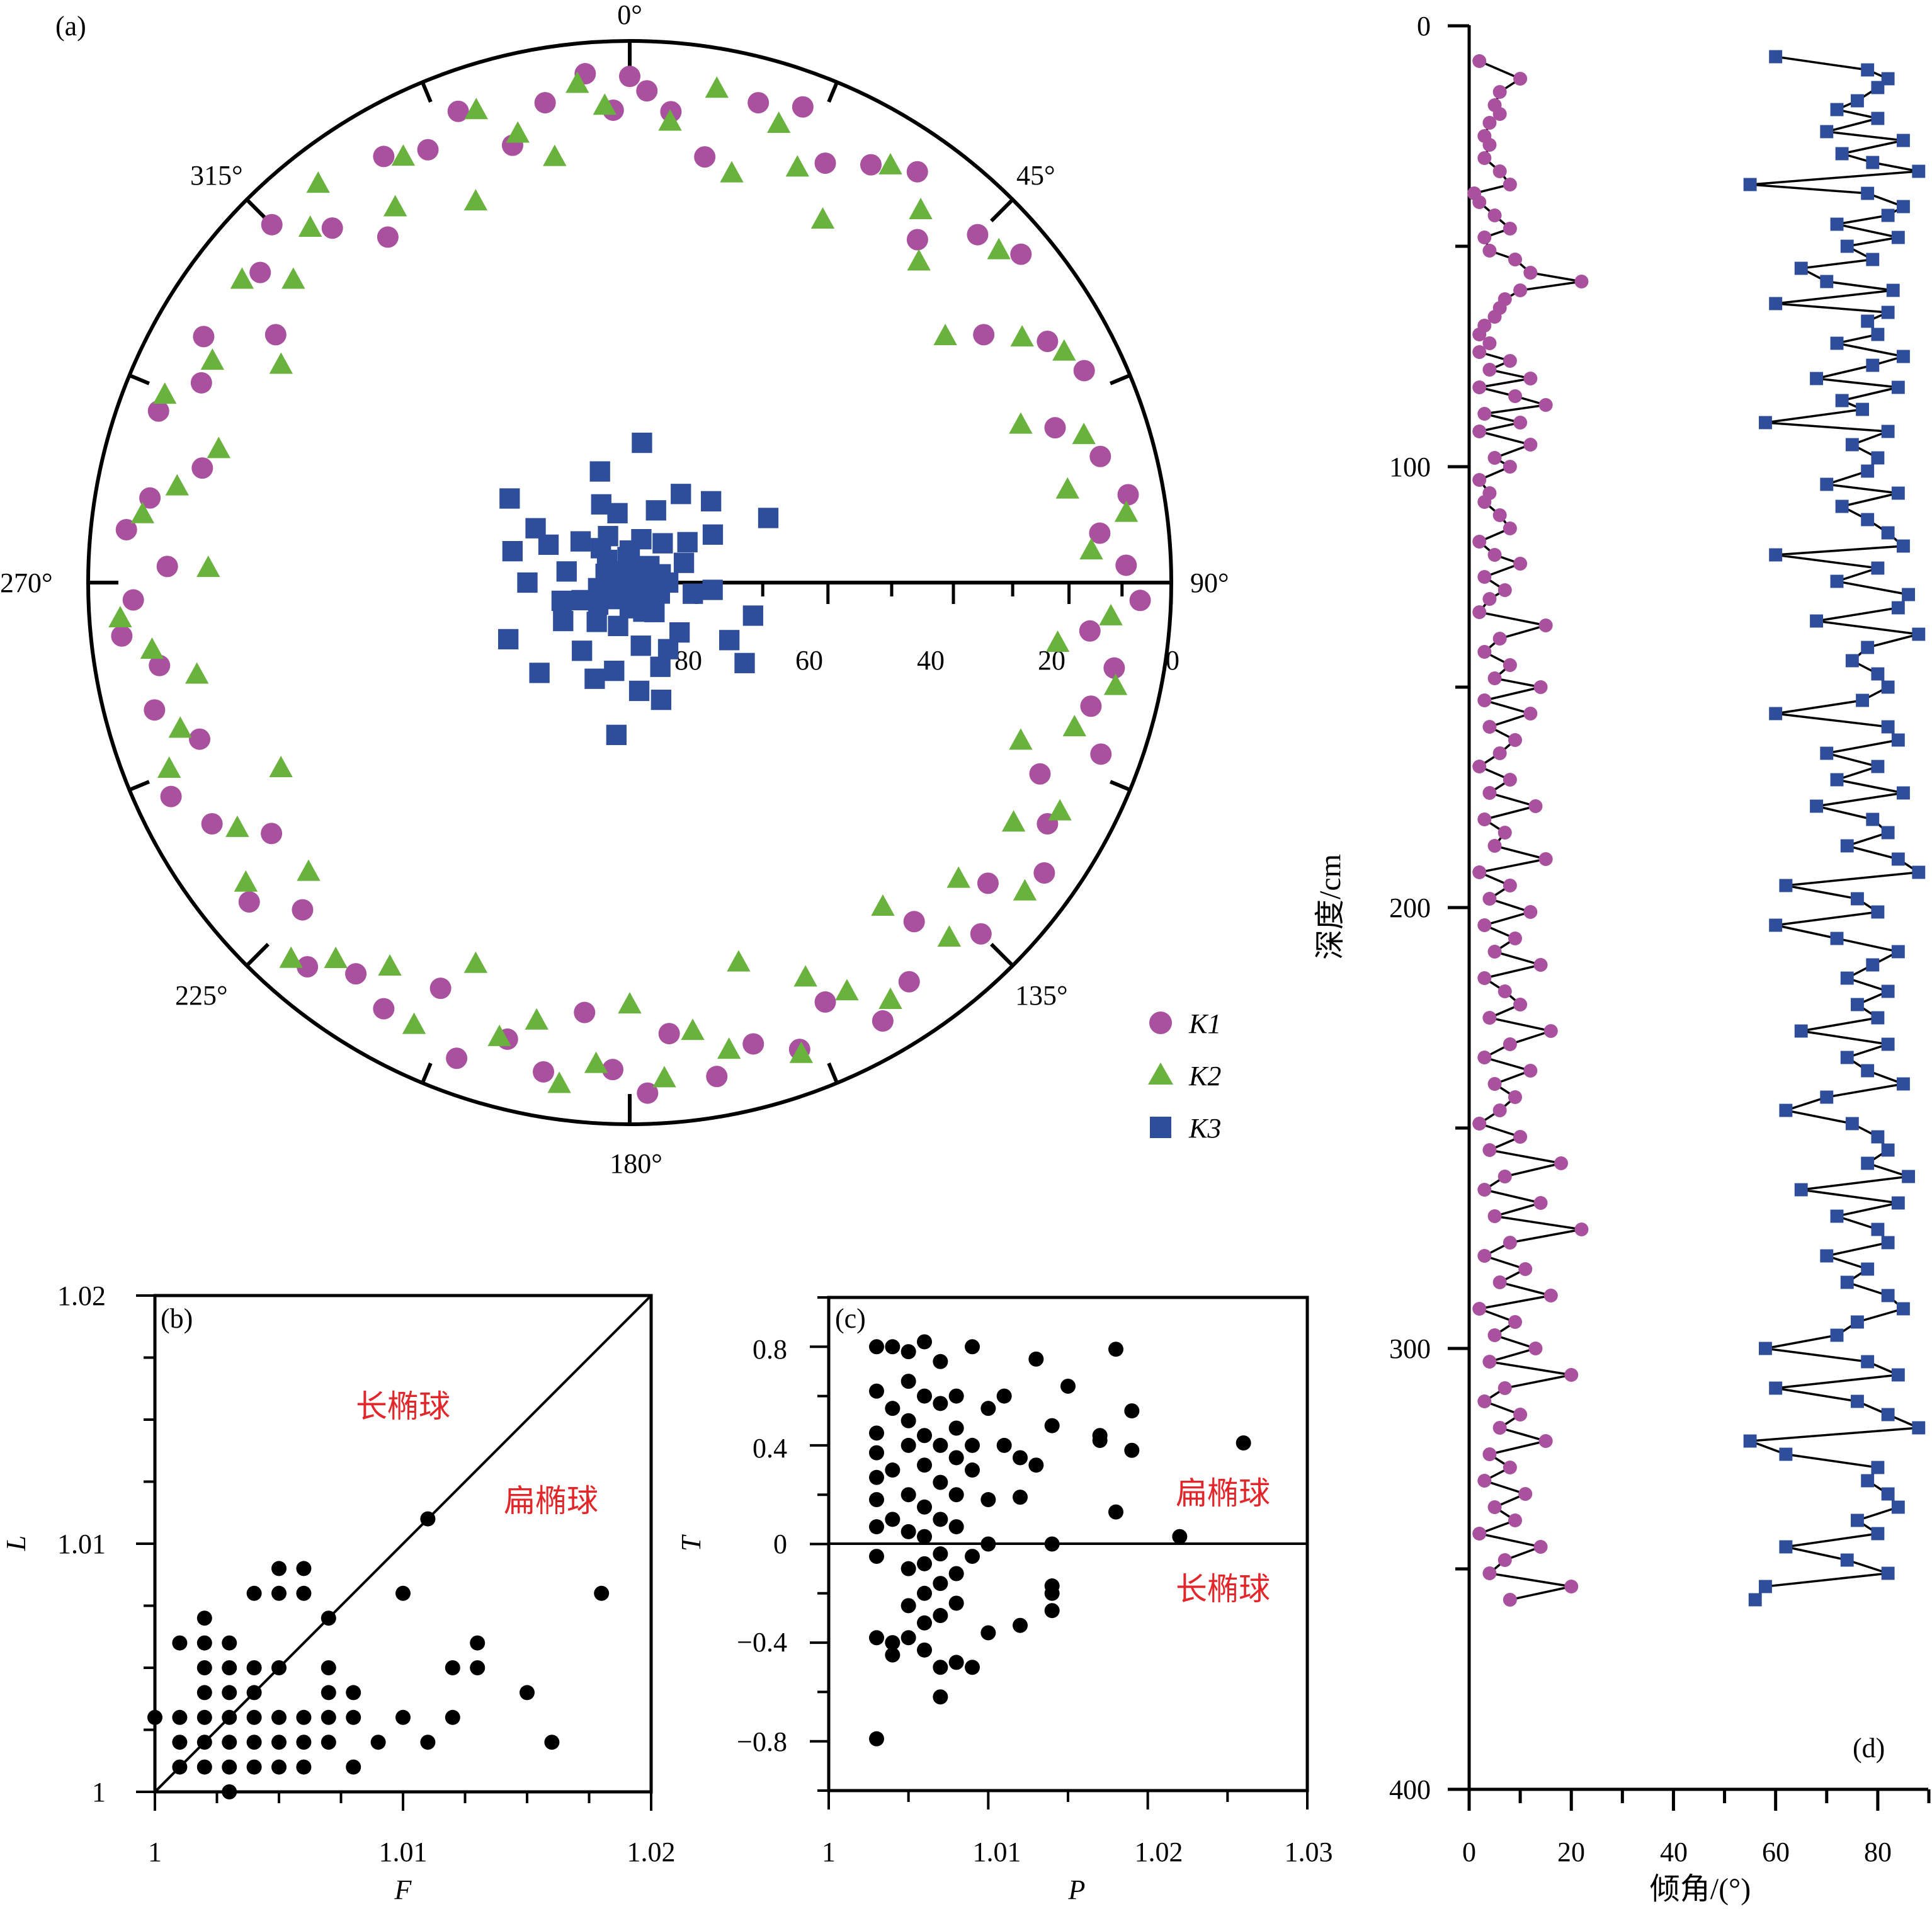  What do you see at coordinates (1878, 1852) in the screenshot?
I see `xtick-d-80: 80` at bounding box center [1878, 1852].